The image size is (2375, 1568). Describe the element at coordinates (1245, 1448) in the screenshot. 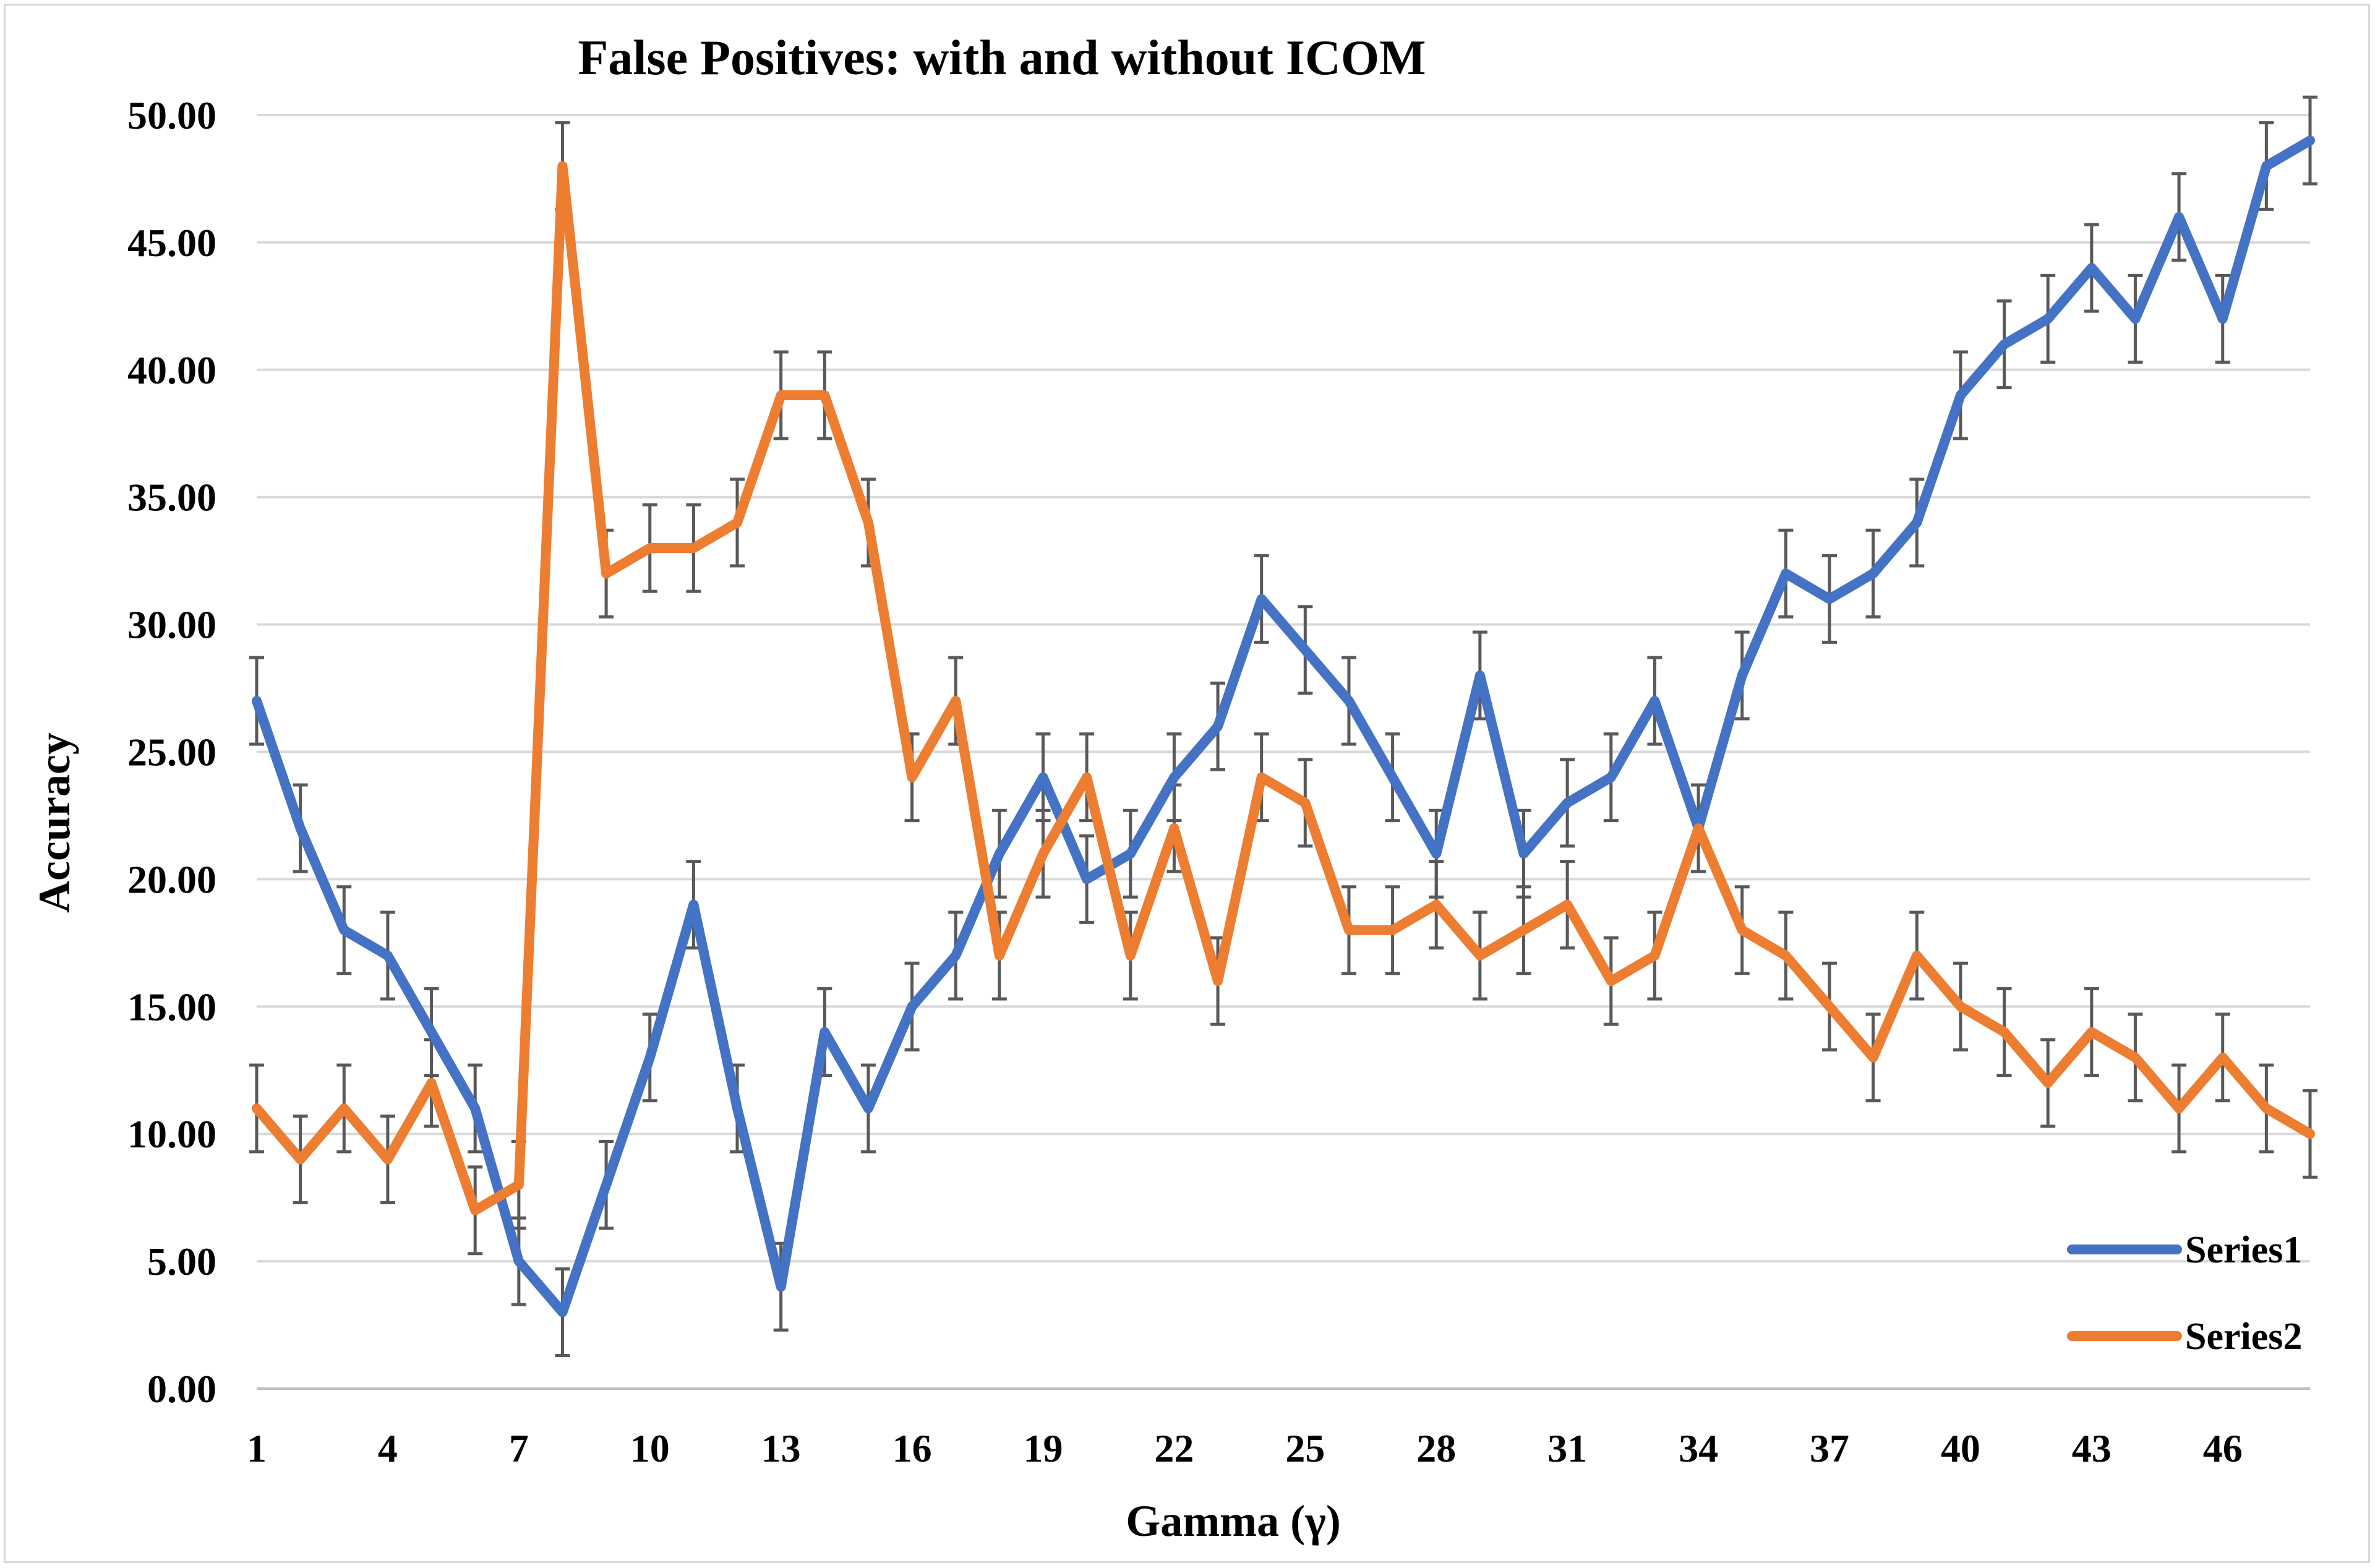

I see `x-axis-ticks: 1 4 7 10 13 16 19 22 25 28 31 34 37 40 43 46` at that location.